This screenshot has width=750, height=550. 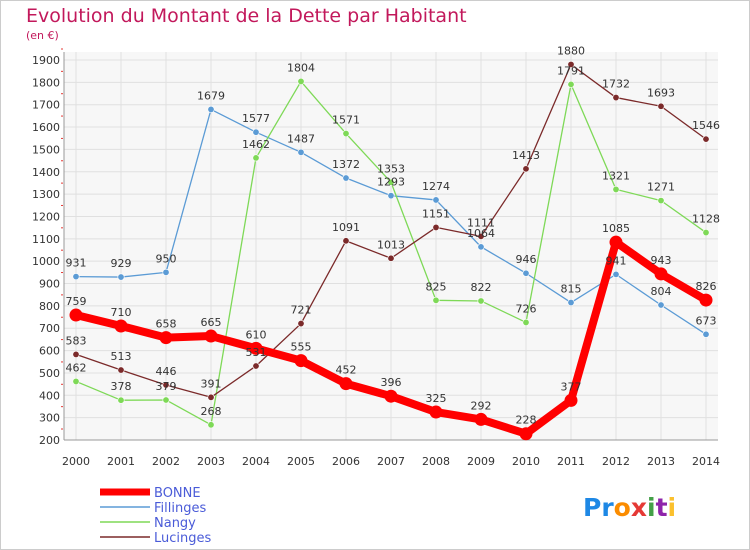 What do you see at coordinates (526, 308) in the screenshot?
I see `data-label-nangy: 726` at bounding box center [526, 308].